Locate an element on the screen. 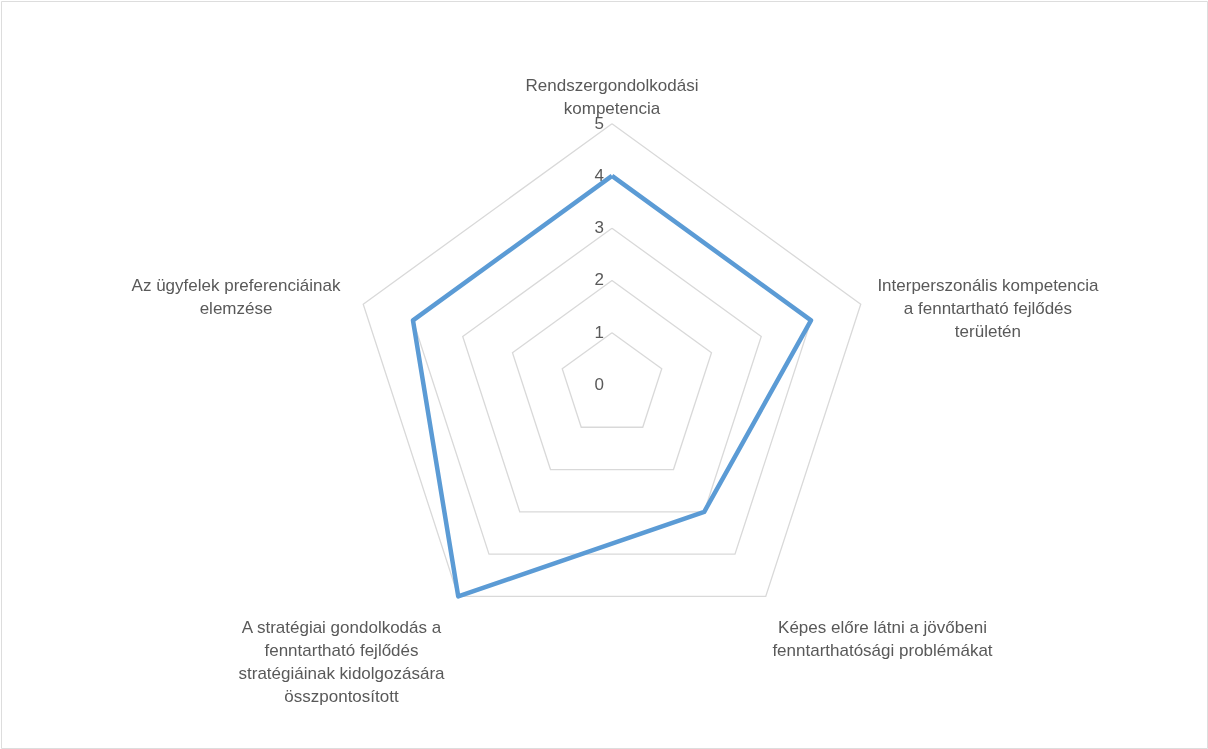  spoke-label: A stratégiai gondolkodás a fenntartható fejlődés stratégiáinak kidolgozására összpontosított is located at coordinates (342, 661).